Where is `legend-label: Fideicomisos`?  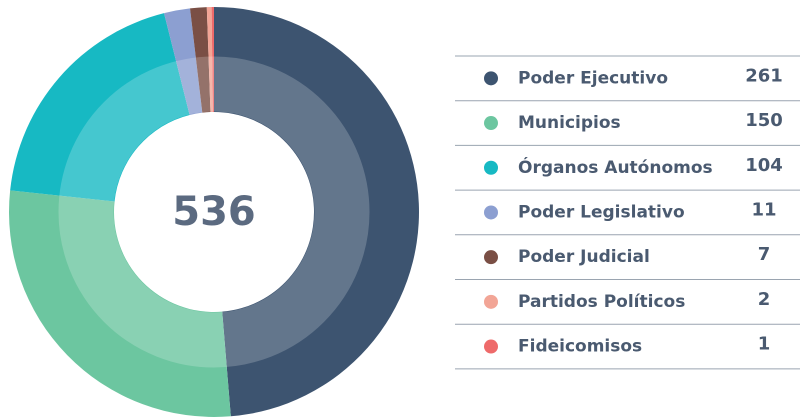 legend-label: Fideicomisos is located at coordinates (580, 347).